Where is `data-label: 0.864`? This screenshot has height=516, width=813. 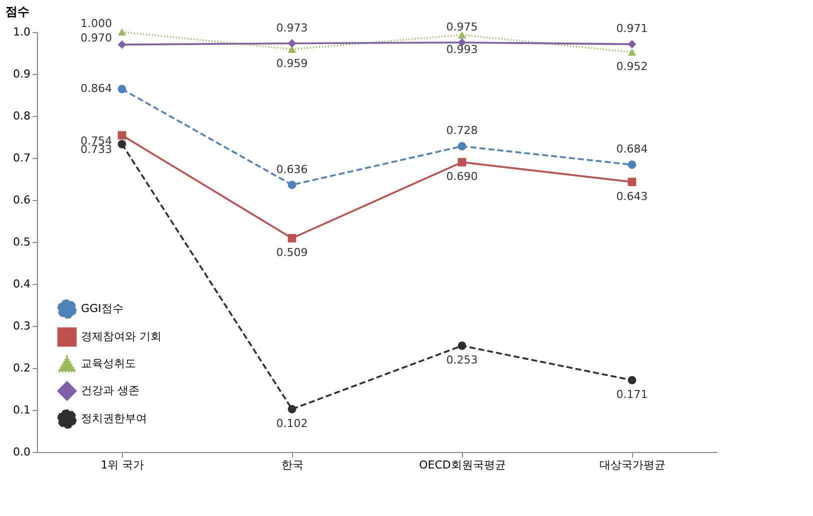
data-label: 0.864 is located at coordinates (96, 89).